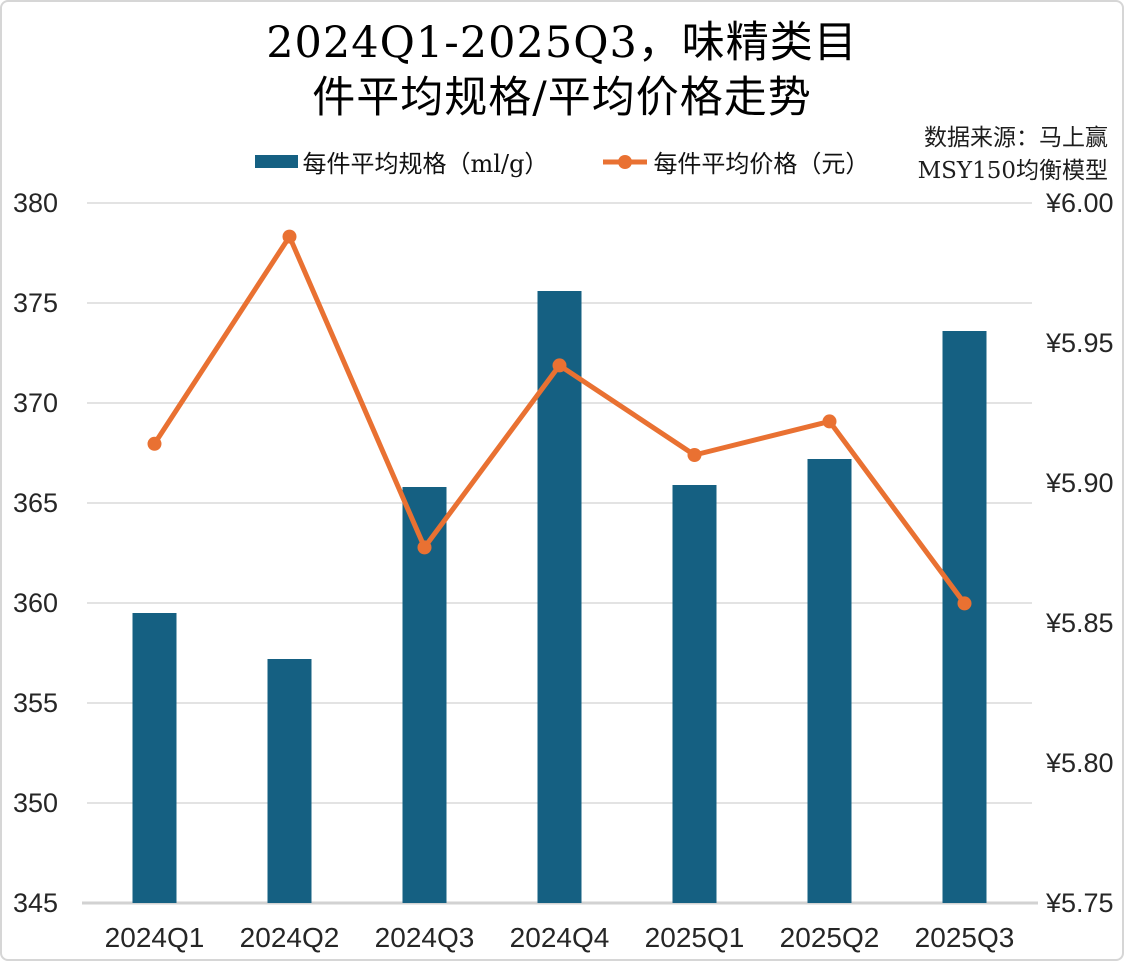 The width and height of the screenshot is (1124, 961). I want to click on right-tick-label: ¥5.90, so click(1079, 483).